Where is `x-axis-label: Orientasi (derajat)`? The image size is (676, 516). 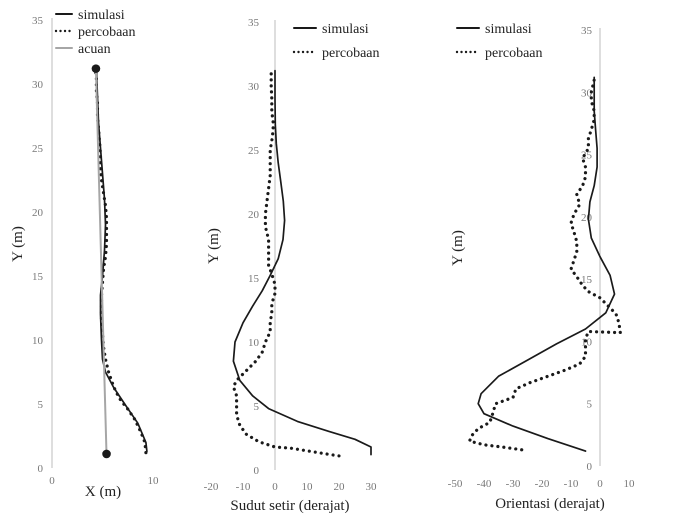 x-axis-label: Orientasi (derajat) is located at coordinates (550, 504).